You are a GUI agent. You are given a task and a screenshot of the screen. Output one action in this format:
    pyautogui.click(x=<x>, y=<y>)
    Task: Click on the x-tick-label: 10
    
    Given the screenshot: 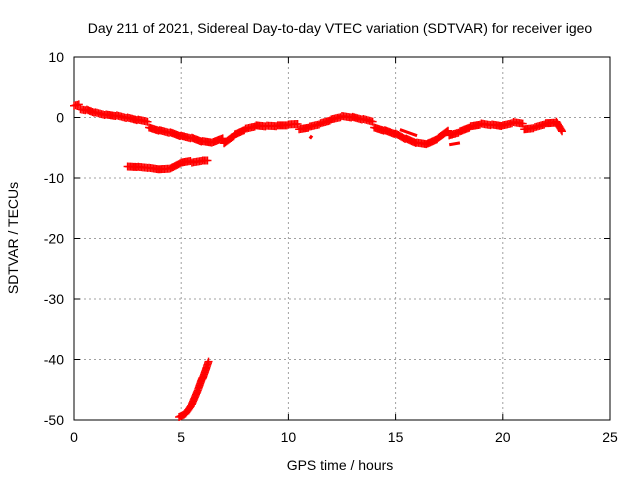 What is the action you would take?
    pyautogui.click(x=289, y=437)
    